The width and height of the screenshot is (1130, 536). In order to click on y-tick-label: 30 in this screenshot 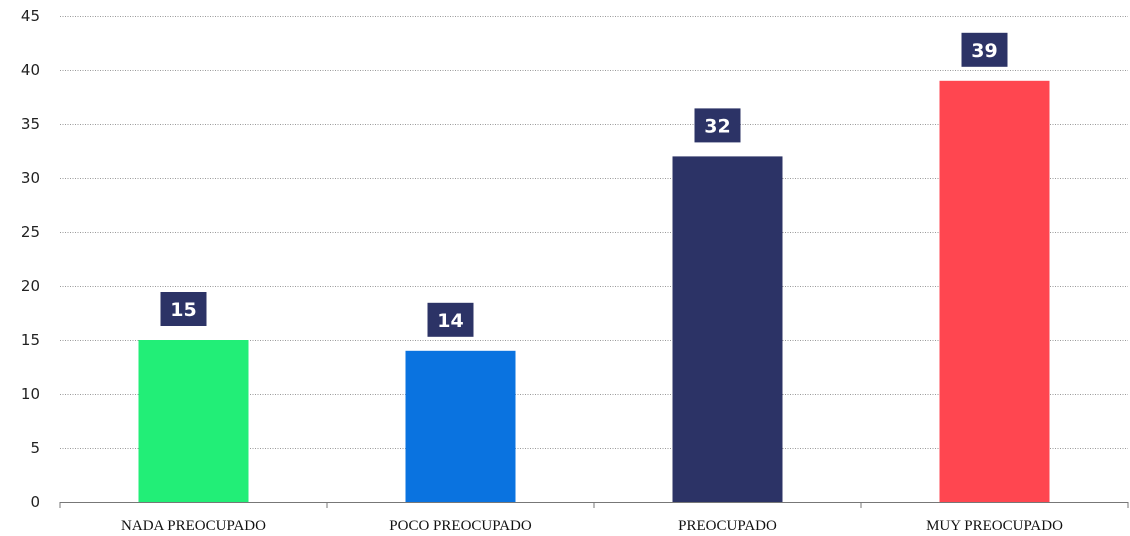, I will do `click(30, 178)`.